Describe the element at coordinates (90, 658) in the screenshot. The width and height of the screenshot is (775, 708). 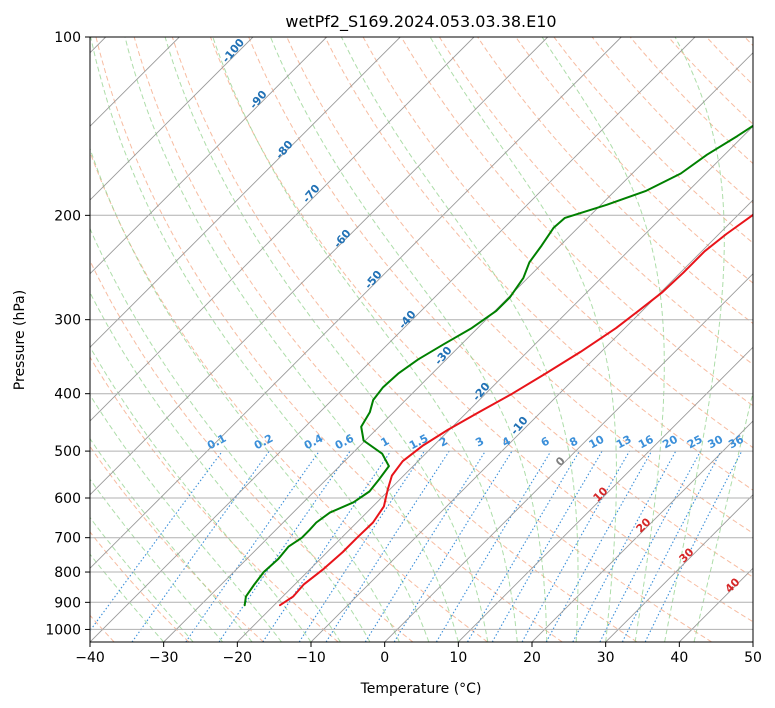
I see `x-tick-label: −40` at that location.